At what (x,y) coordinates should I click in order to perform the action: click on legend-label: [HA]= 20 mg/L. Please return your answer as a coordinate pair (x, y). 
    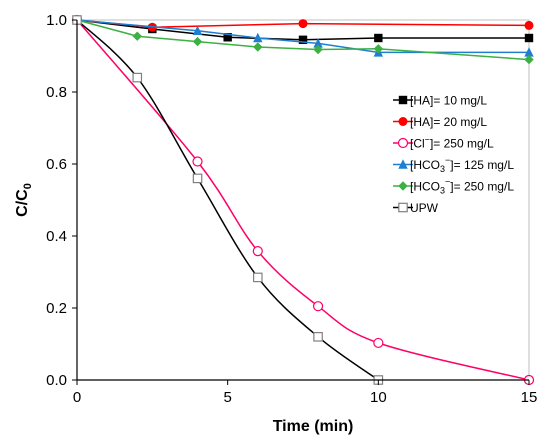
    Looking at the image, I should click on (448, 122).